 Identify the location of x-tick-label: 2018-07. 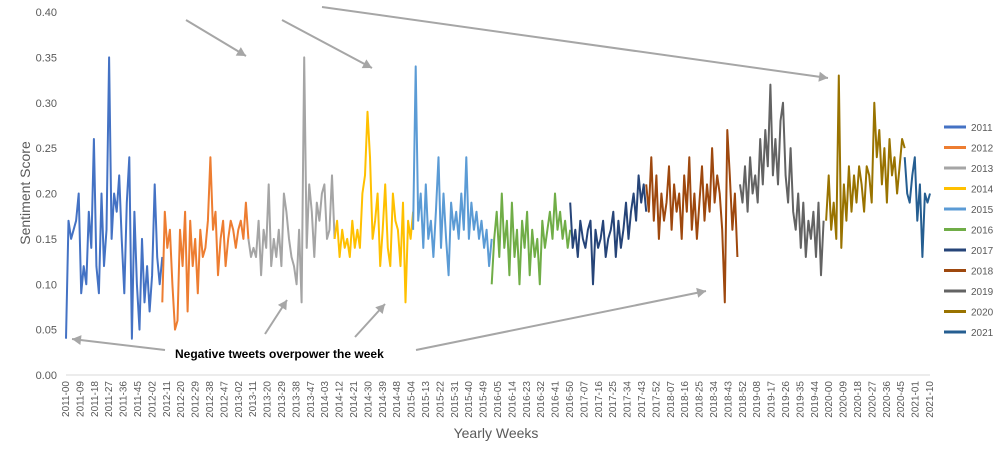
(671, 399).